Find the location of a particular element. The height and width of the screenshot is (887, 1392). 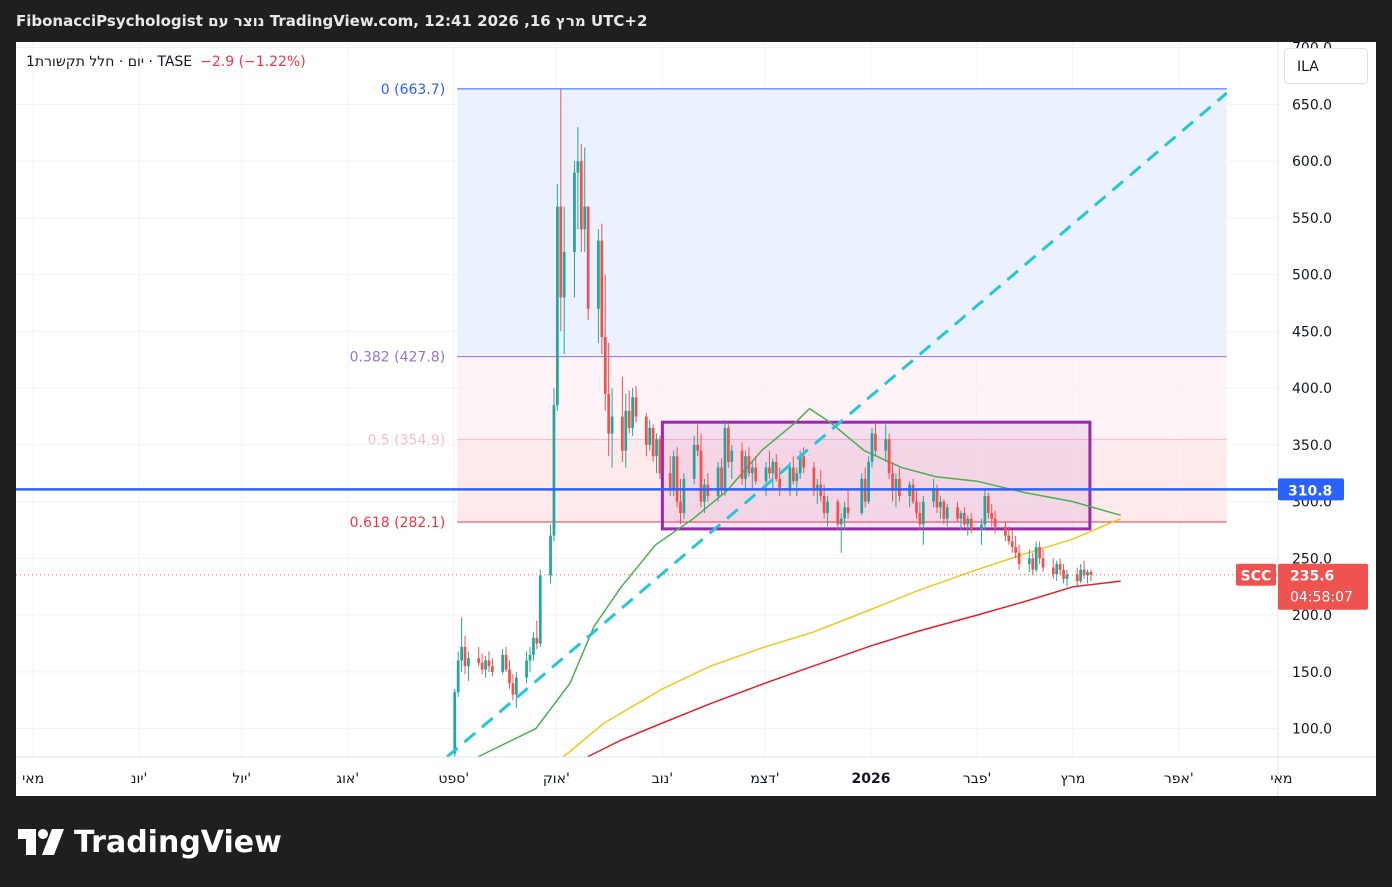

time-tick-label: 2026 is located at coordinates (871, 779).